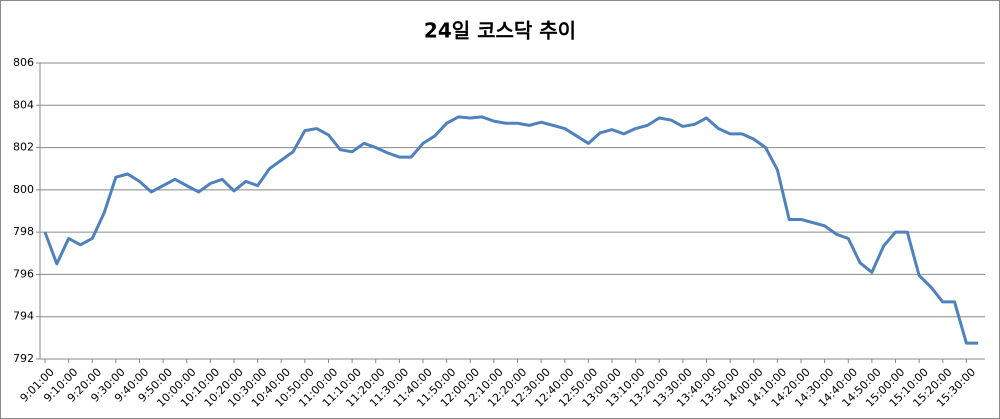 This screenshot has height=419, width=1000. I want to click on y-tick-label: 796, so click(23, 273).